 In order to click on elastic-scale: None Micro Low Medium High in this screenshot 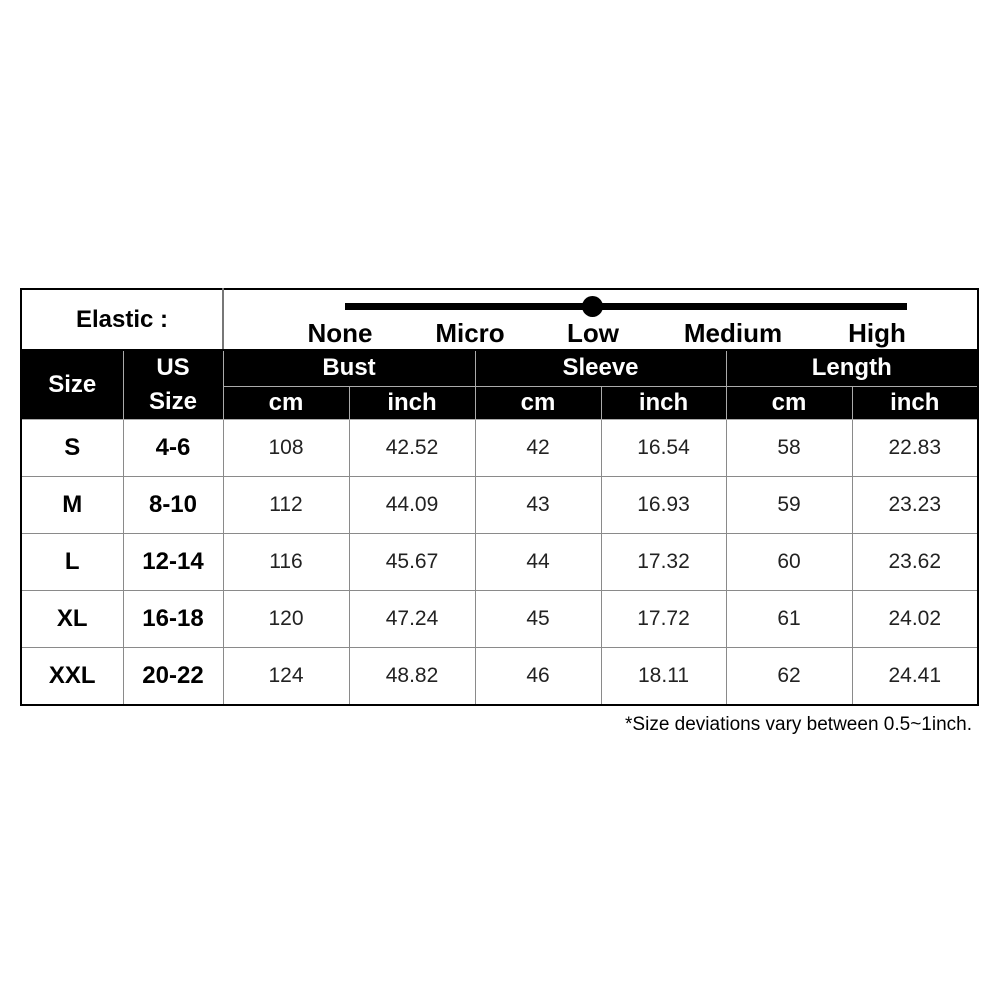, I will do `click(600, 319)`.